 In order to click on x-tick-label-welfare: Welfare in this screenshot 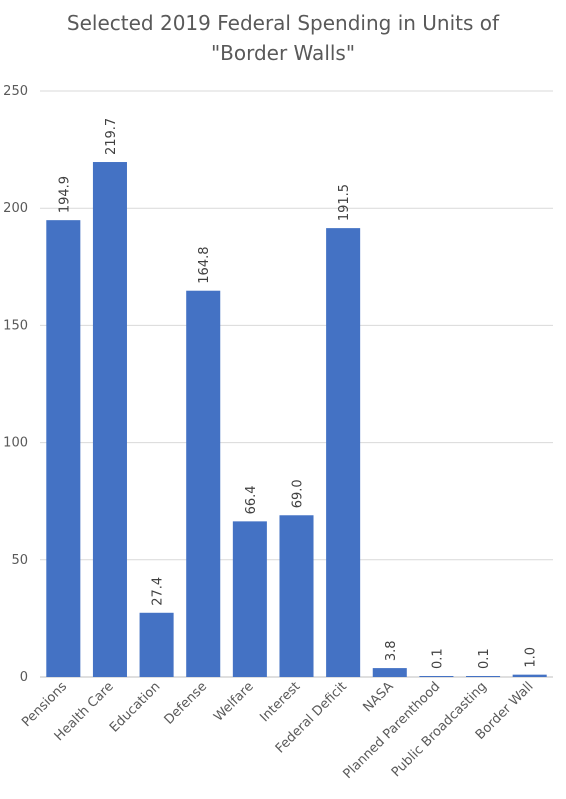, I will do `click(233, 701)`.